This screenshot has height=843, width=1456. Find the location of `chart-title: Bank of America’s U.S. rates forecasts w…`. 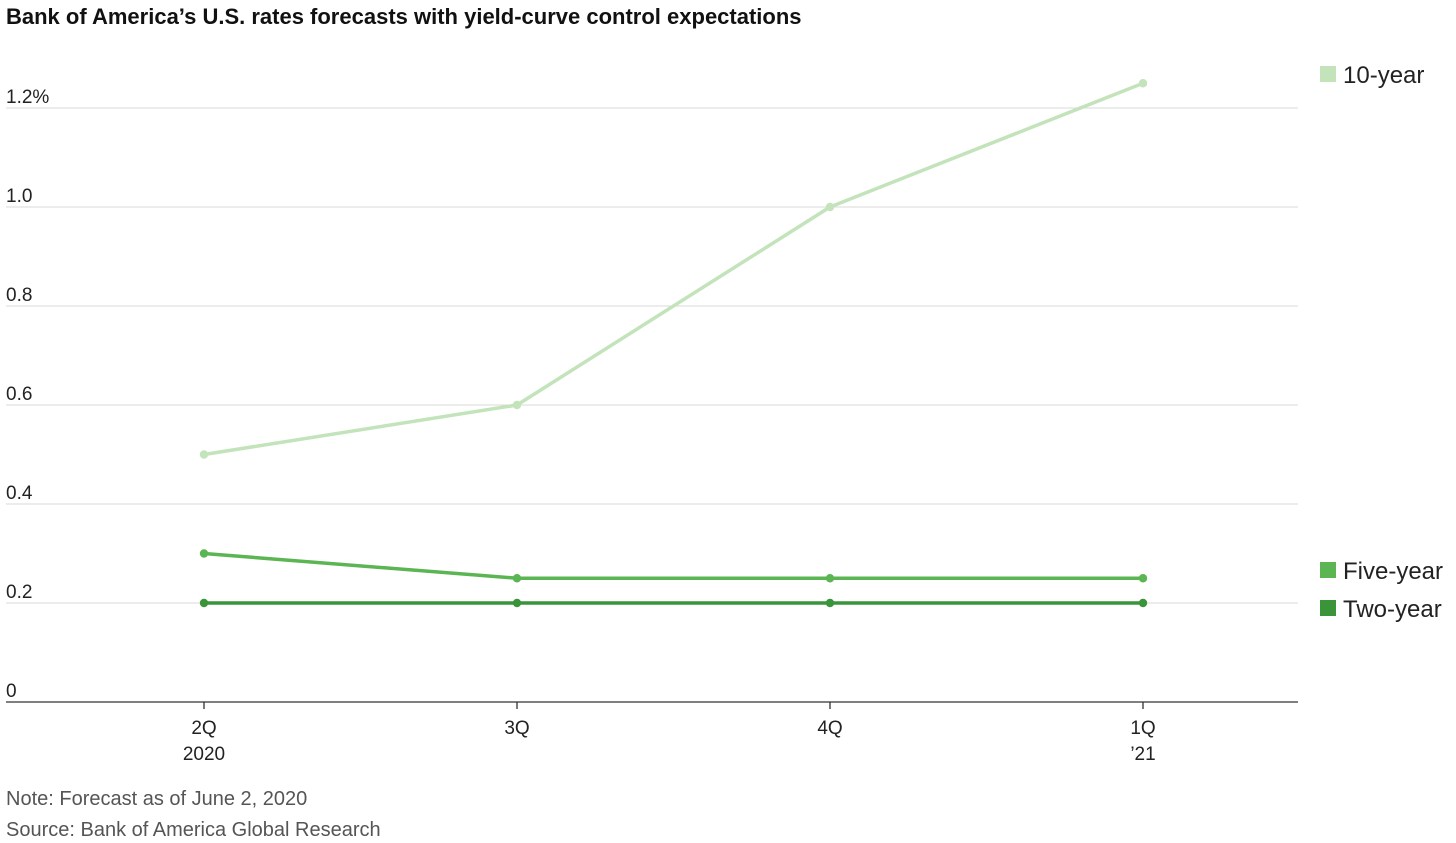

chart-title: Bank of America’s U.S. rates forecasts w… is located at coordinates (404, 16).